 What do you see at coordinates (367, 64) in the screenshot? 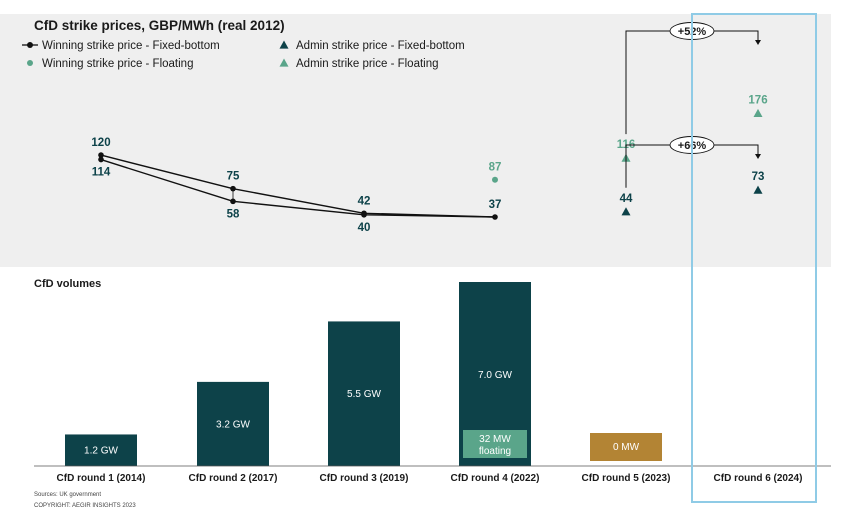
I see `legend-label-3: Admin strike price - Floating` at bounding box center [367, 64].